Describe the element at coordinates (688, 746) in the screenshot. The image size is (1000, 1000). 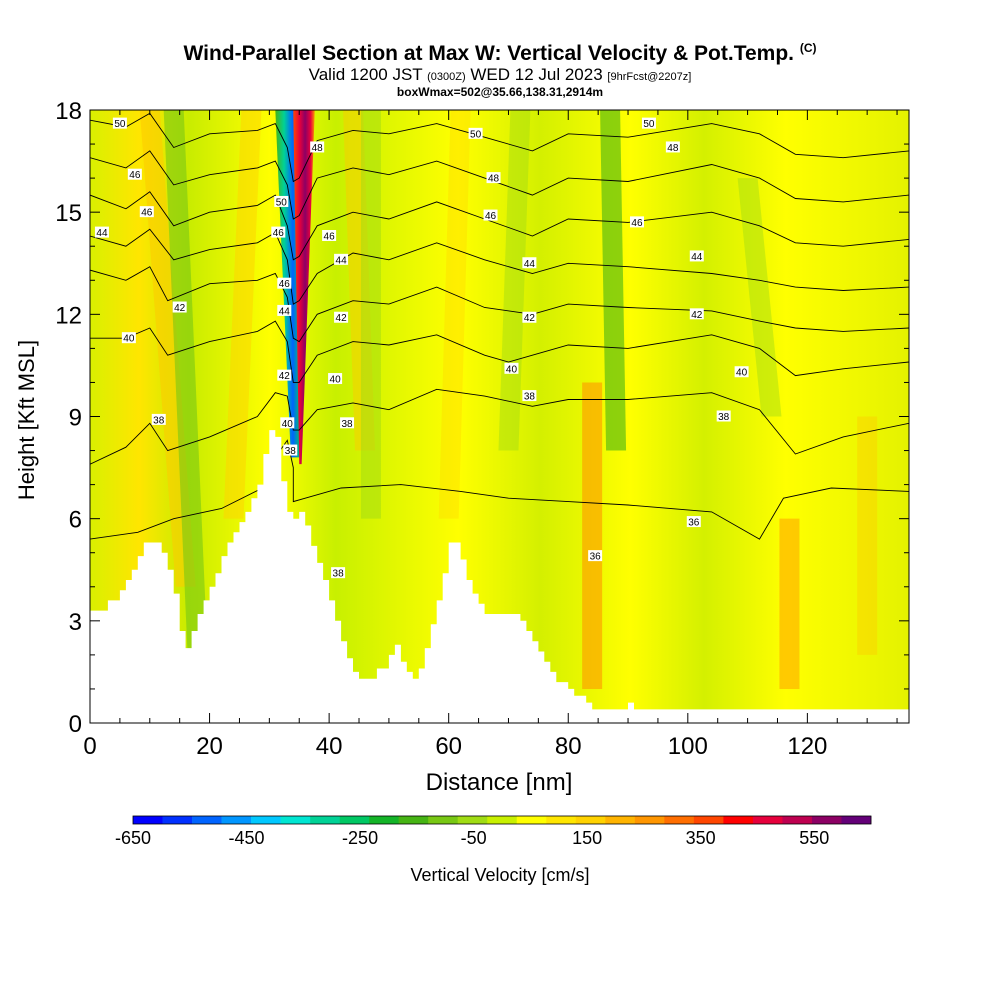
I see `x-tick-label: 100` at that location.